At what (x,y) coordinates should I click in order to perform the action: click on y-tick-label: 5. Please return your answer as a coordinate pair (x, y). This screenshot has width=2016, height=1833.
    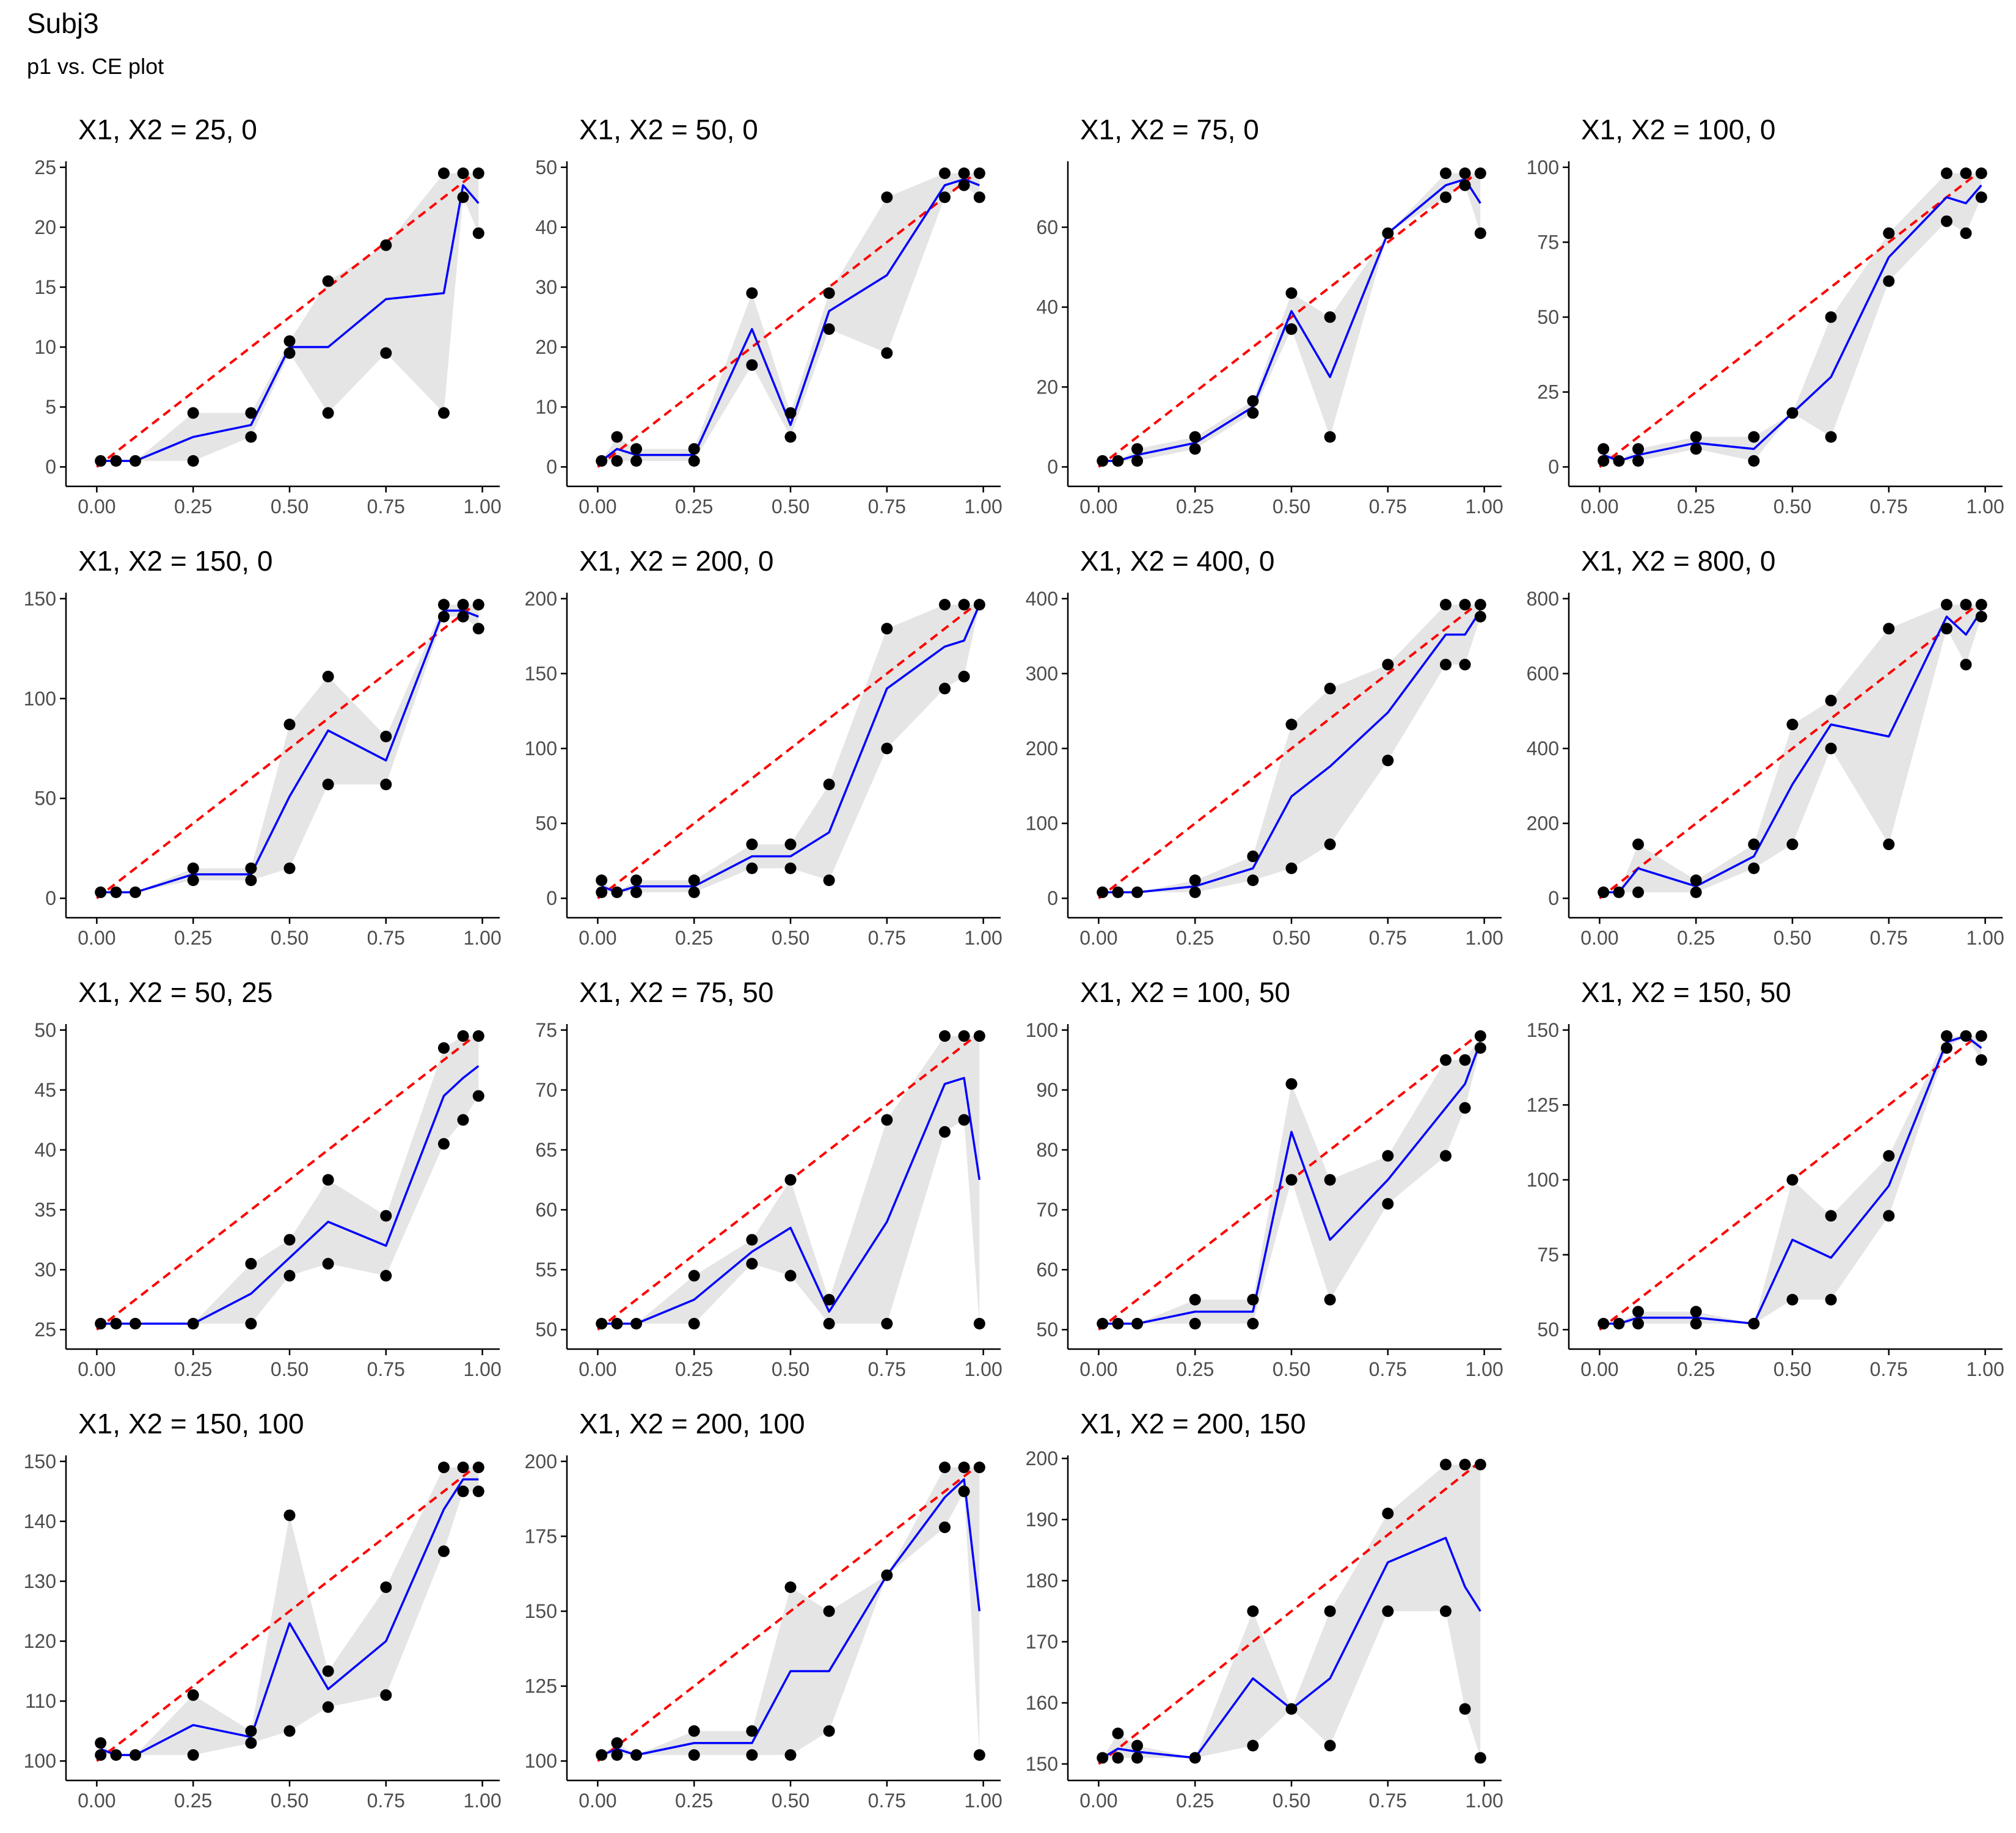
    Looking at the image, I should click on (50, 407).